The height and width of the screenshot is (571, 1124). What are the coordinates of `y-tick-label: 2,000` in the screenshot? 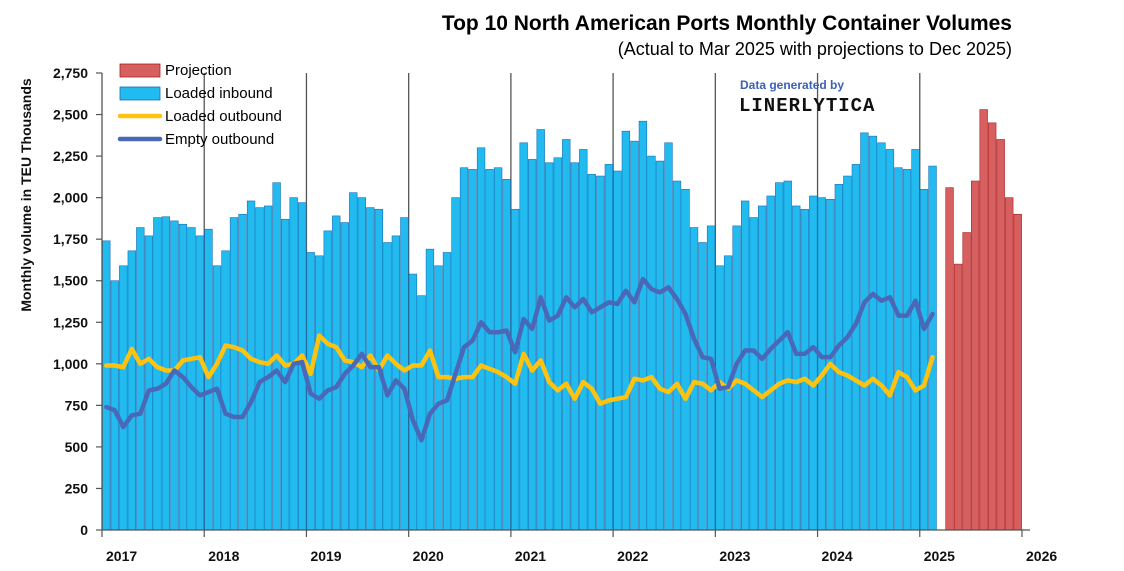 It's located at (70, 198).